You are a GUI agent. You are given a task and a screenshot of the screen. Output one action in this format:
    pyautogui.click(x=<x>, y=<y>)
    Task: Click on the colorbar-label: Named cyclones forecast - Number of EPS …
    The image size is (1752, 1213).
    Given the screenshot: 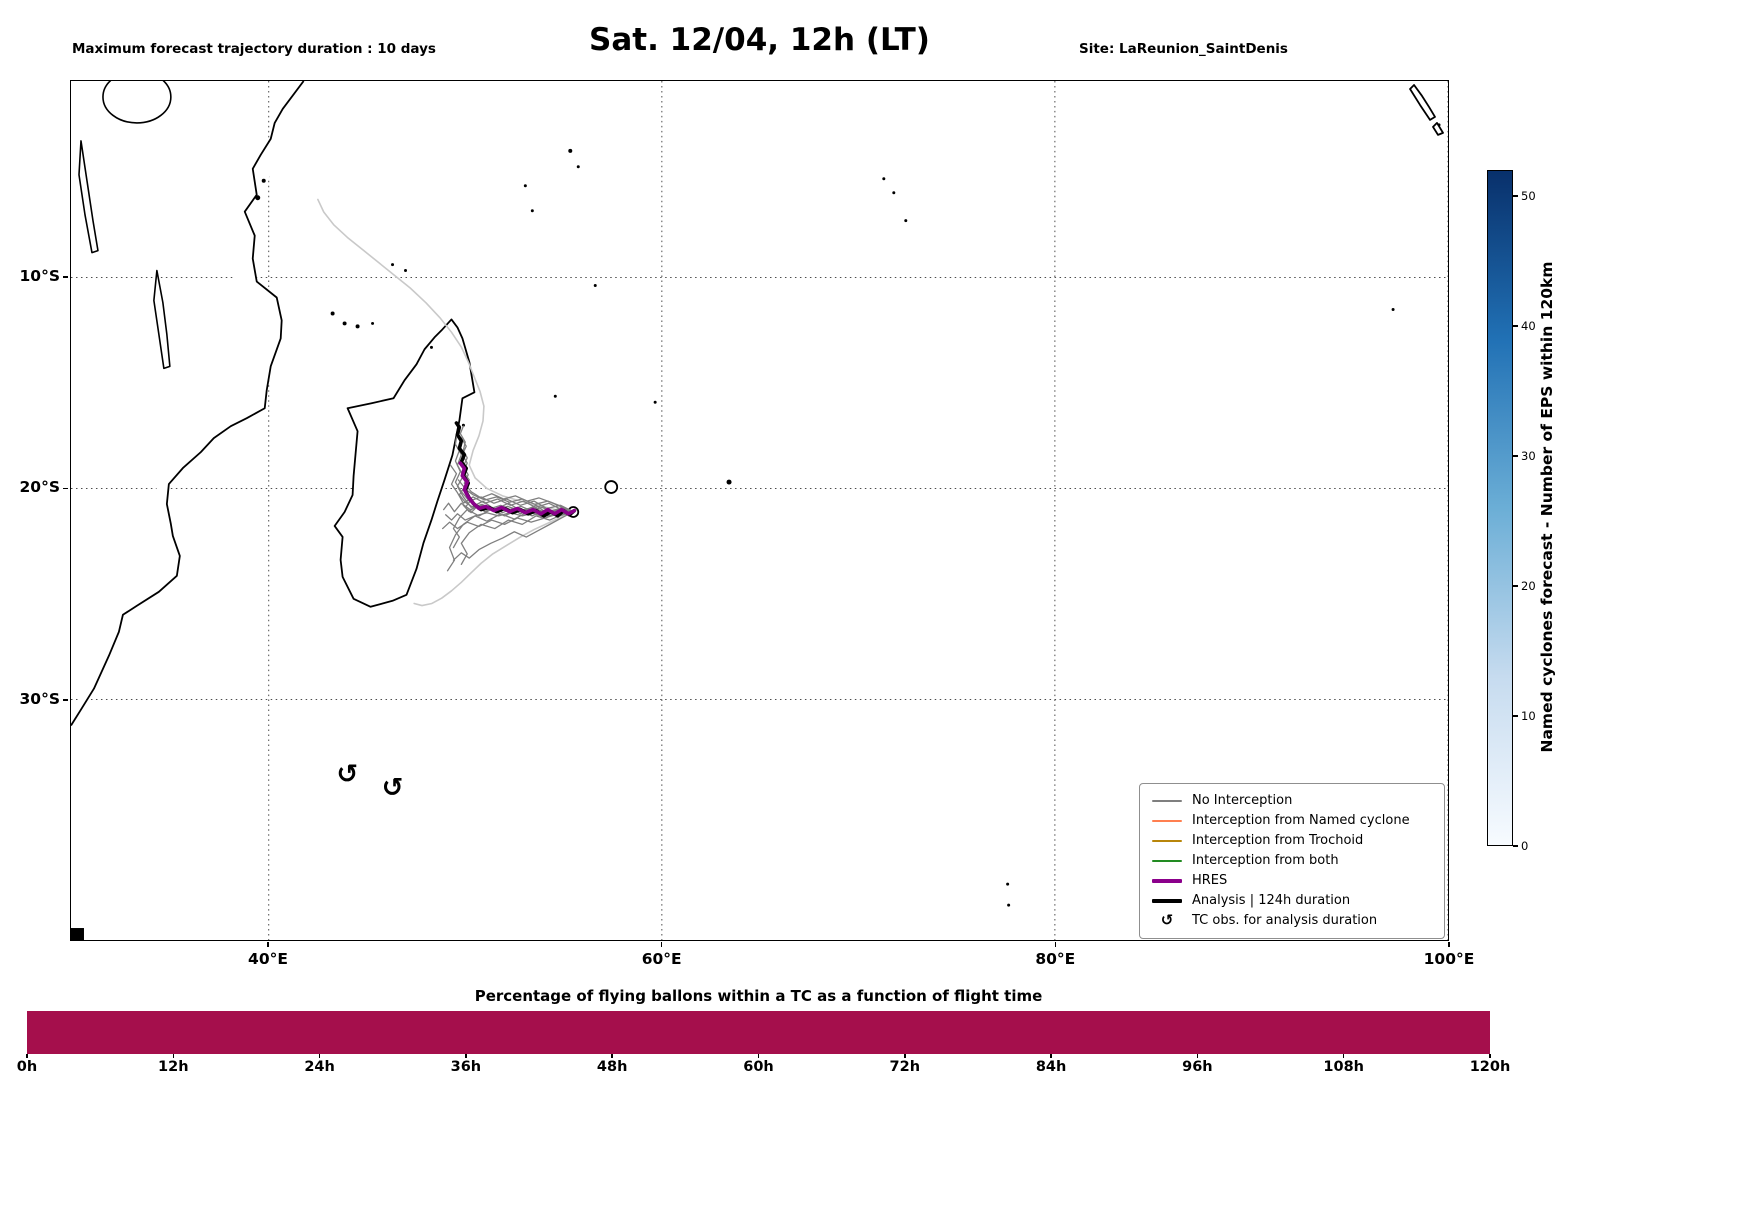 What is the action you would take?
    pyautogui.click(x=1547, y=507)
    